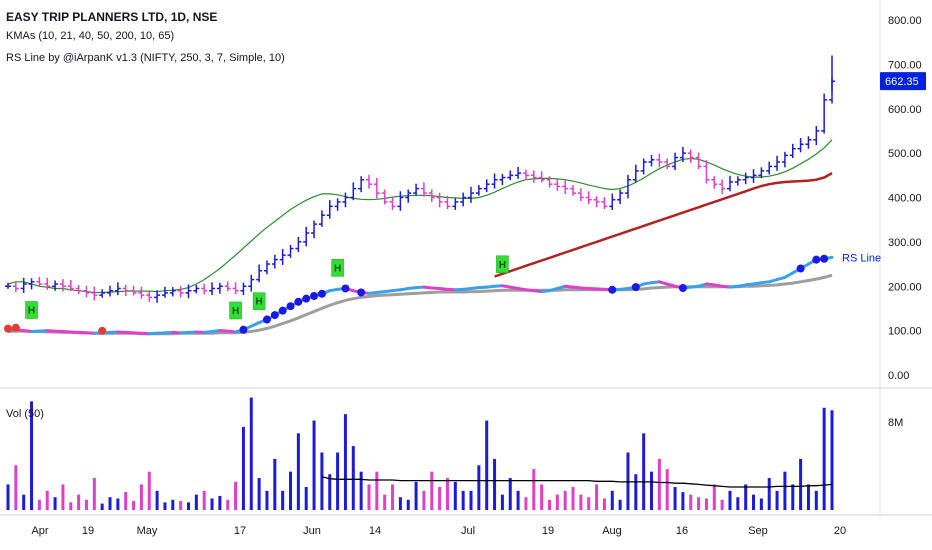 Image resolution: width=932 pixels, height=550 pixels. Describe the element at coordinates (90, 36) in the screenshot. I see `kma-legend: KMAs (10, 21, 40, 50, 200, 10, 65)` at that location.